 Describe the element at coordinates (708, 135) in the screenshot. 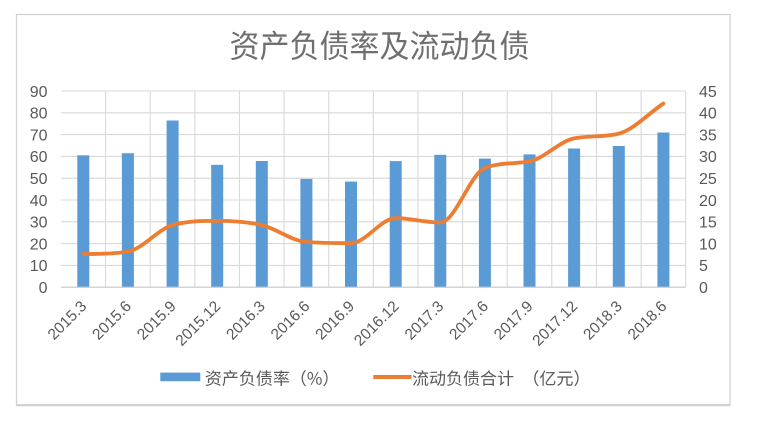

I see `svg-text: 35` at that location.